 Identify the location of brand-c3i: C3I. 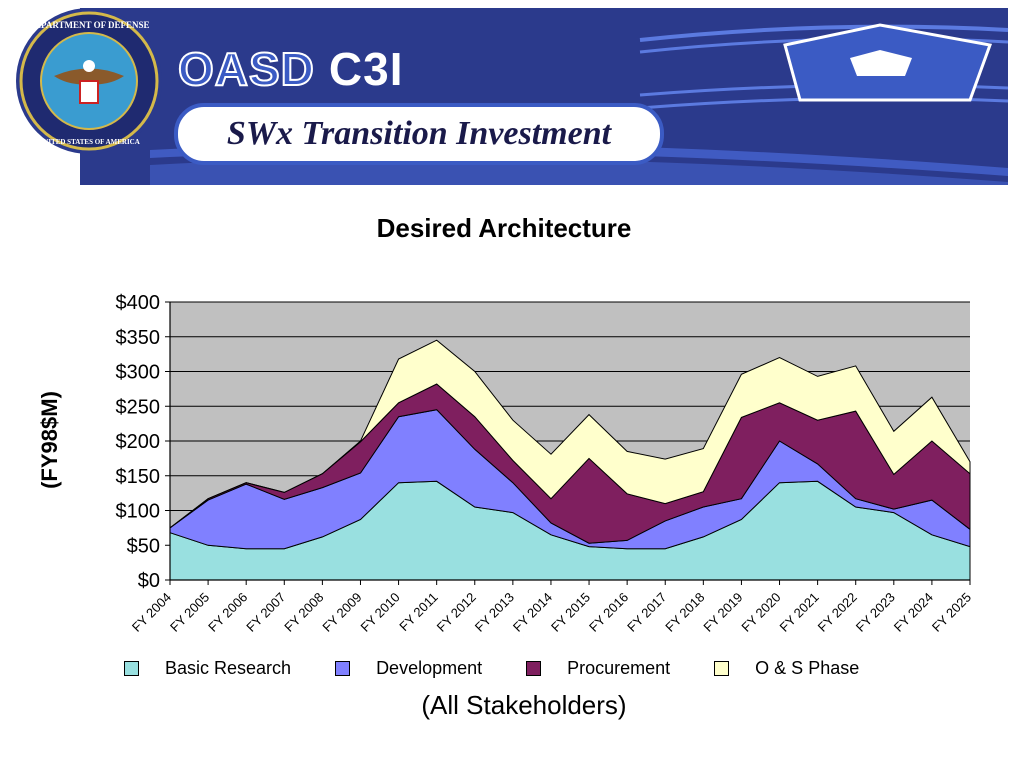
(366, 69).